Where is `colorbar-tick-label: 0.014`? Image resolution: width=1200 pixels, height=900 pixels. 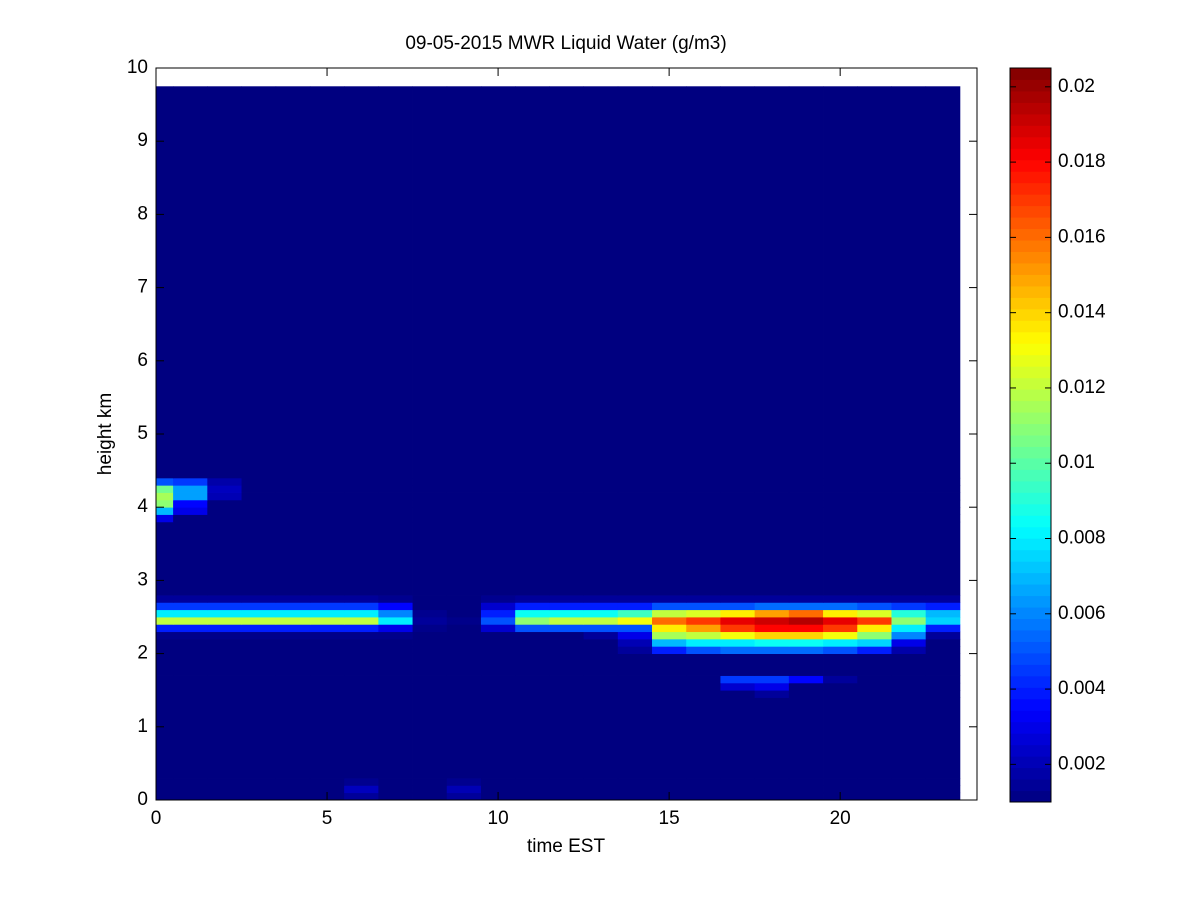 colorbar-tick-label: 0.014 is located at coordinates (1082, 312).